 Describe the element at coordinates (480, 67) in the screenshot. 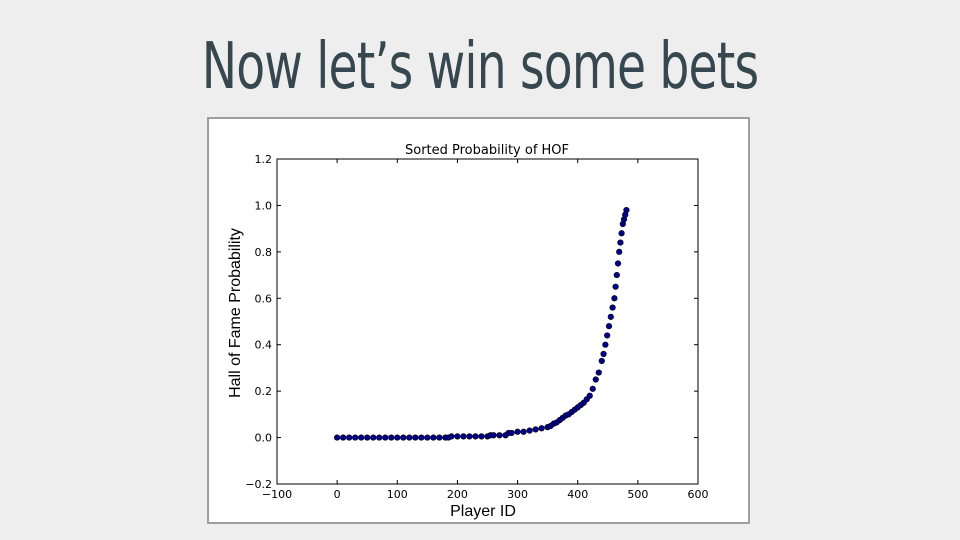

I see `slide-title: Now let’s win some bets` at that location.